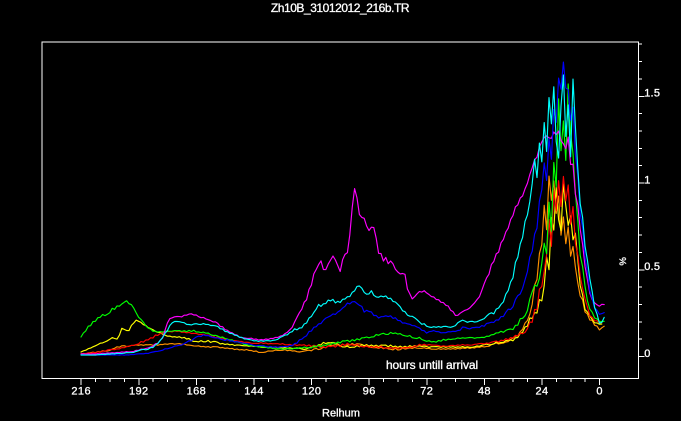 This screenshot has height=421, width=681. I want to click on svg-text: hours untill arrival, so click(432, 365).